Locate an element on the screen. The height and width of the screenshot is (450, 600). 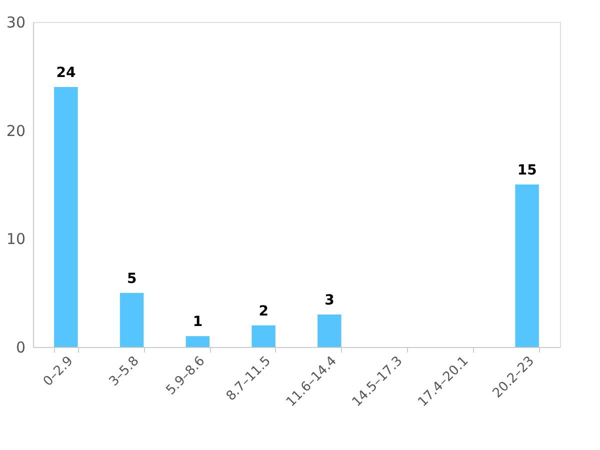
data-label: 2 is located at coordinates (263, 311).